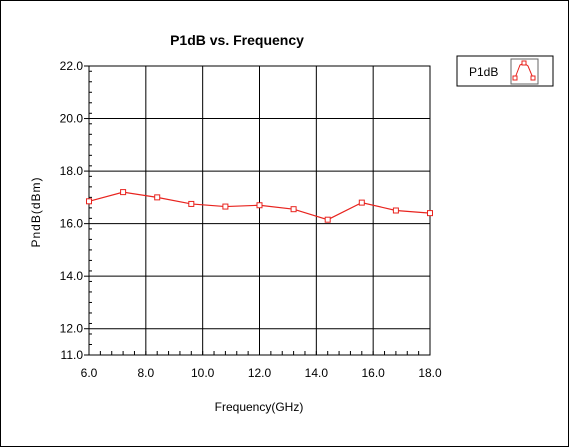 The width and height of the screenshot is (569, 447). Describe the element at coordinates (89, 373) in the screenshot. I see `x-tick-label: 6.0` at that location.